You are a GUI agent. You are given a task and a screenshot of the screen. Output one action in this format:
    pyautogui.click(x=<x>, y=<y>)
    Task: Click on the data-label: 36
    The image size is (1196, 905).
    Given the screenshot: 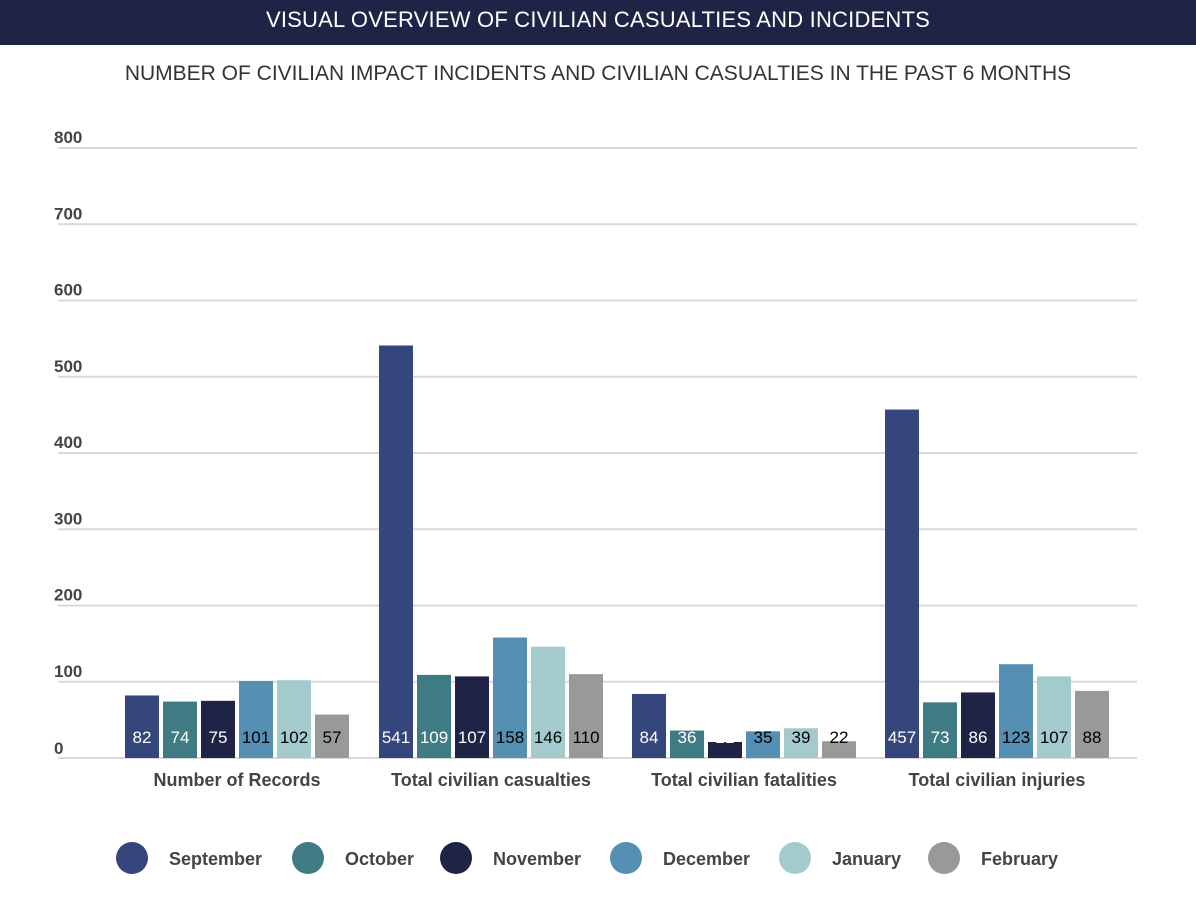 What is the action you would take?
    pyautogui.click(x=687, y=737)
    